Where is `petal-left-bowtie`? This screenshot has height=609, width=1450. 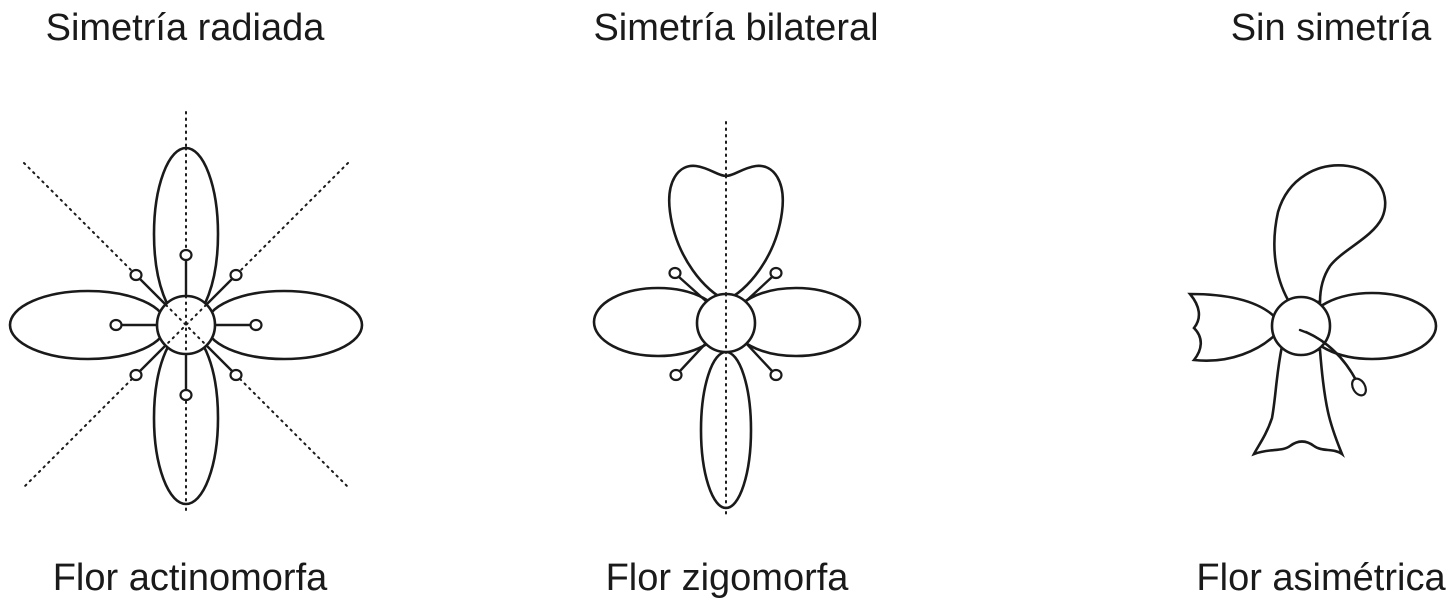
petal-left-bowtie is located at coordinates (1232, 327).